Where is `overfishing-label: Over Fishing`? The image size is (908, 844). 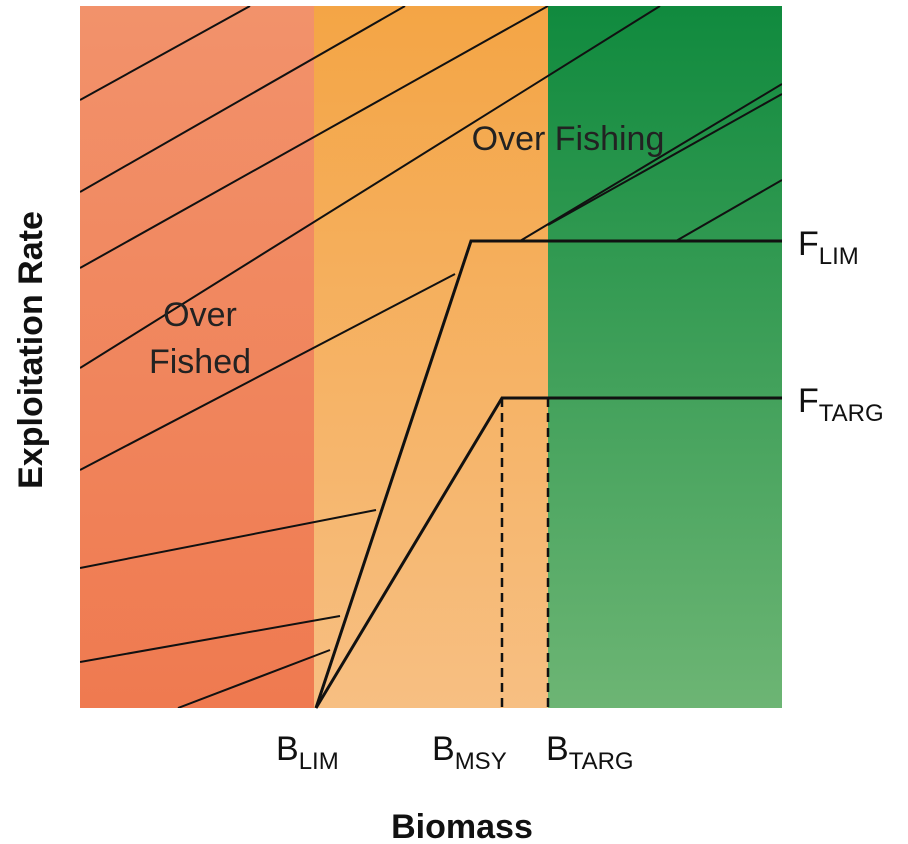 overfishing-label: Over Fishing is located at coordinates (568, 139).